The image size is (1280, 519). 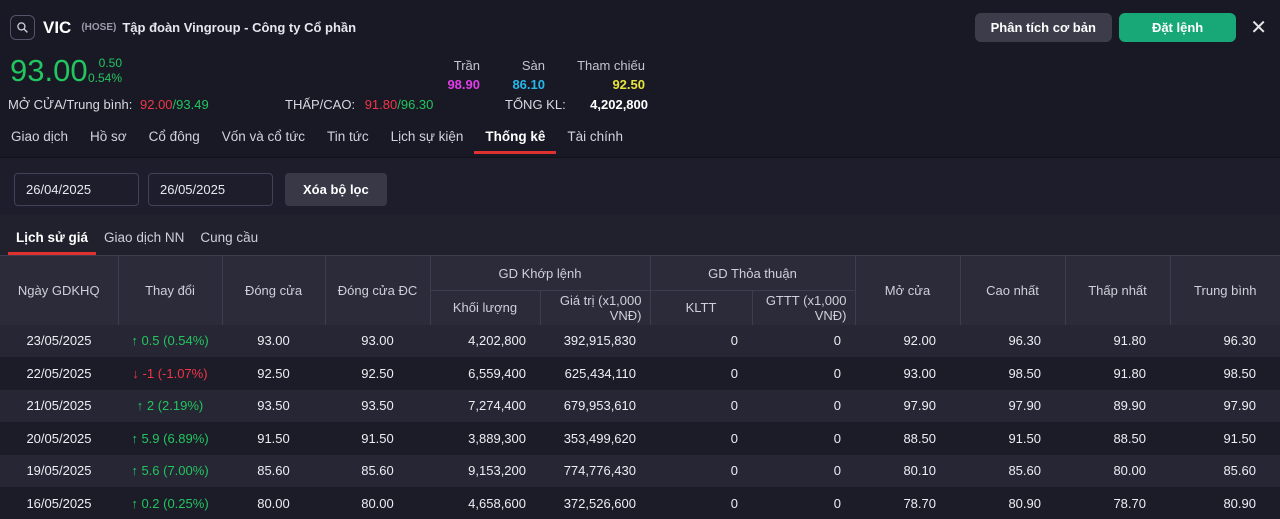 I want to click on date-cell: 22/05/2025, so click(x=59, y=373).